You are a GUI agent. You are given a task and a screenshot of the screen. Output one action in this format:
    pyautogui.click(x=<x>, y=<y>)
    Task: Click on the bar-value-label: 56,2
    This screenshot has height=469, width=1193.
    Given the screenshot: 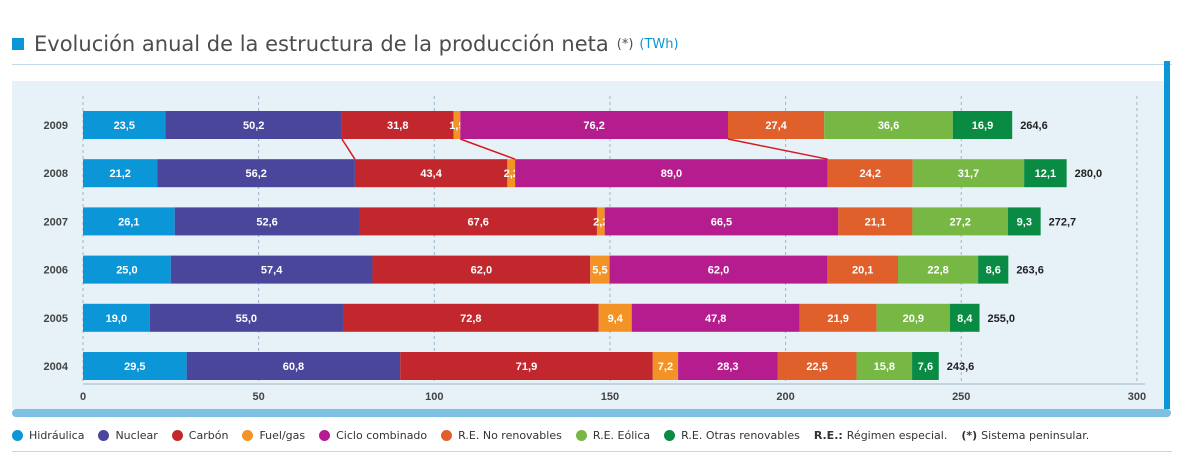 What is the action you would take?
    pyautogui.click(x=255, y=174)
    